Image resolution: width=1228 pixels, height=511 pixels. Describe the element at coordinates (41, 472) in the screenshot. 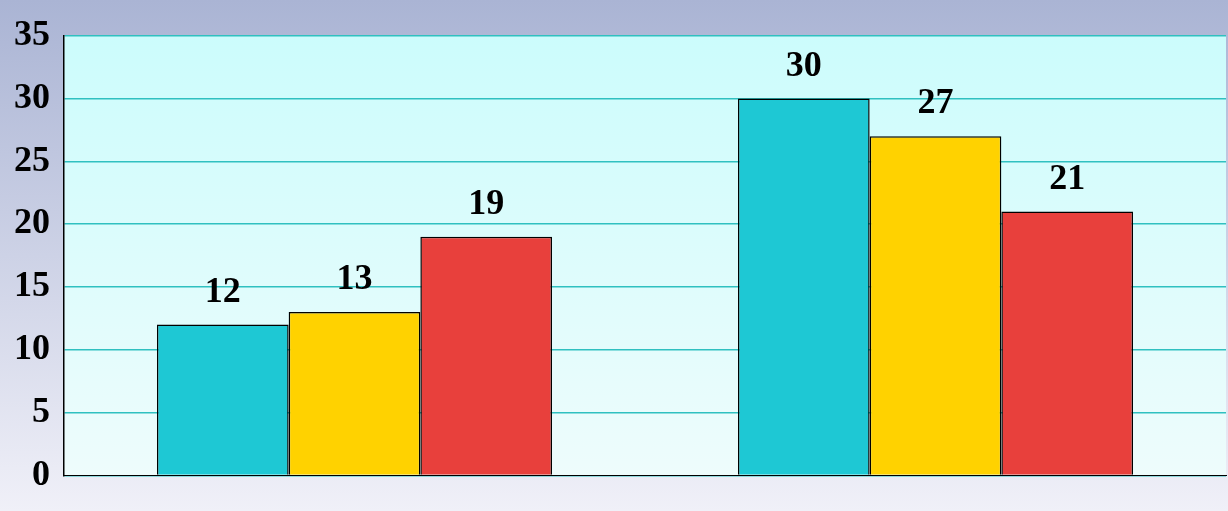

I see `y-tick-label: 0` at that location.